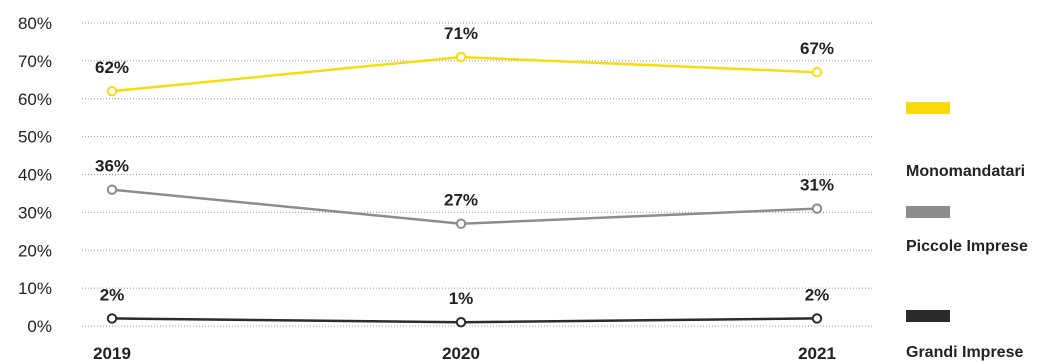  I want to click on data-label: 62%, so click(112, 67).